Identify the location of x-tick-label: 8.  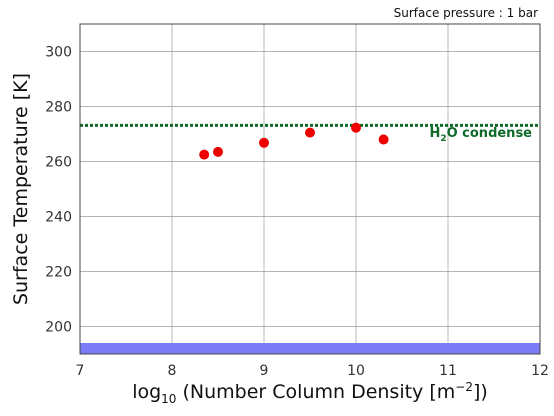
(172, 371).